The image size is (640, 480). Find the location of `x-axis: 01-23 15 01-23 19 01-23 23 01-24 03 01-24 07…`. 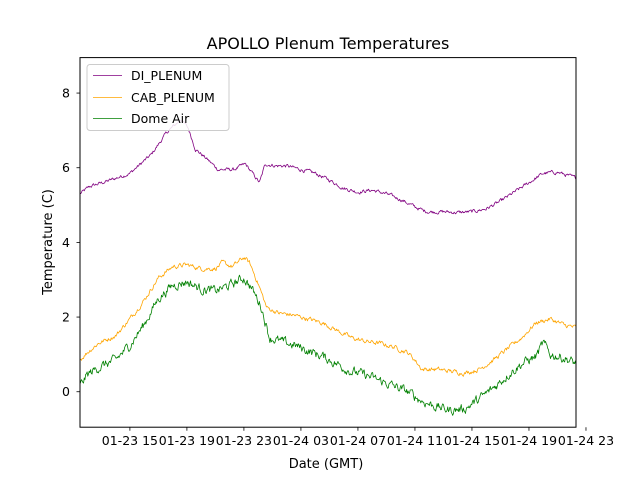

x-axis: 01-23 15 01-23 19 01-23 23 01-24 03 01-24 07… is located at coordinates (358, 437).